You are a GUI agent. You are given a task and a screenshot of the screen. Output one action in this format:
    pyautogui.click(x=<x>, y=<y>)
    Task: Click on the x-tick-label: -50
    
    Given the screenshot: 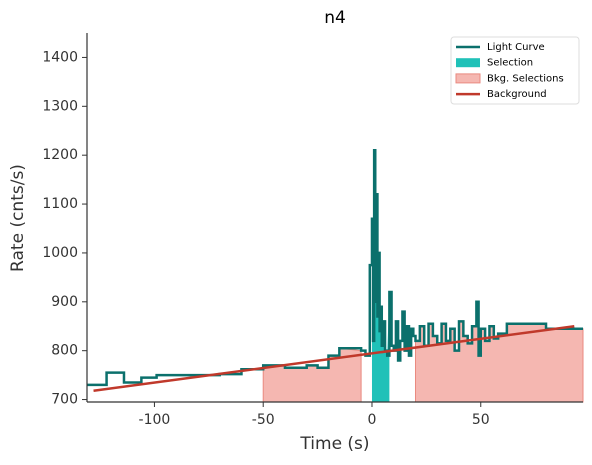 What is the action you would take?
    pyautogui.click(x=263, y=420)
    